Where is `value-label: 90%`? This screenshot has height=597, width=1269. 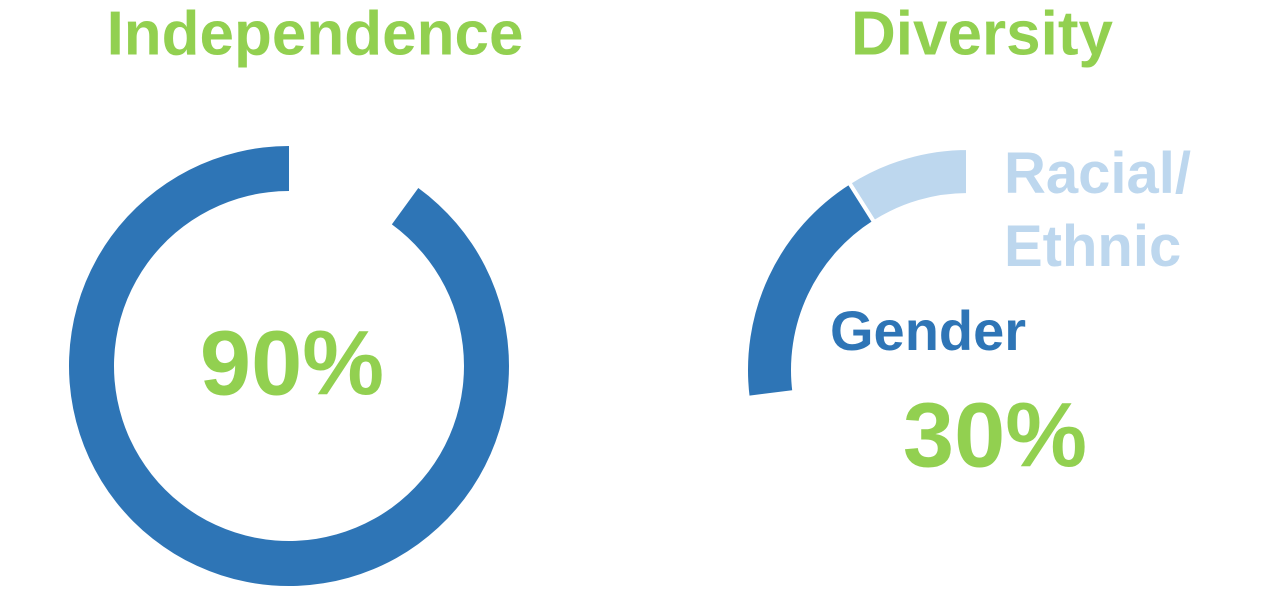 value-label: 90% is located at coordinates (292, 363).